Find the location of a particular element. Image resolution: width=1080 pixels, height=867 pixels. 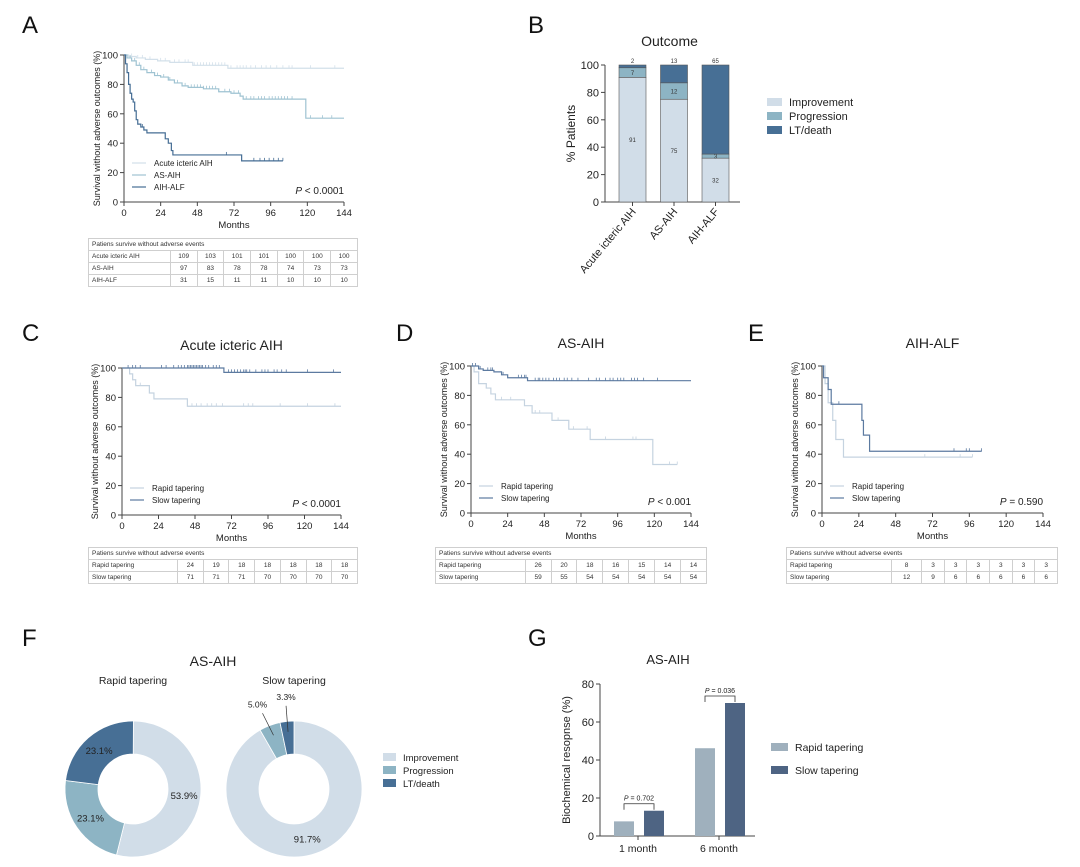

donut-title: Rapid tapering is located at coordinates (133, 681).